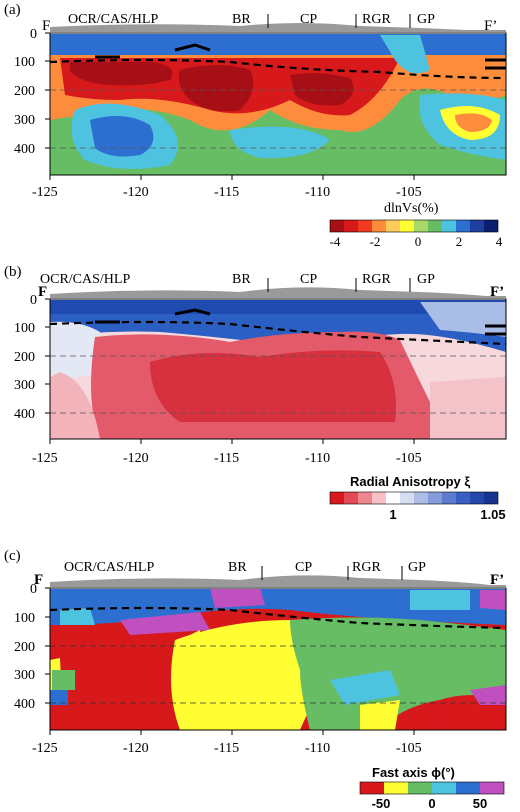 The width and height of the screenshot is (520, 812). Describe the element at coordinates (499, 241) in the screenshot. I see `colorbar-tick-a: 4` at that location.